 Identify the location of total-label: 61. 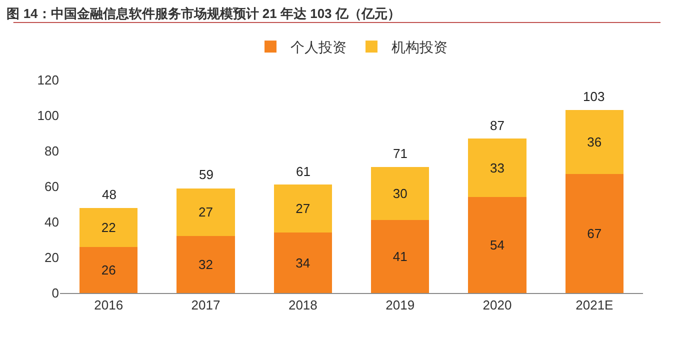
(303, 171).